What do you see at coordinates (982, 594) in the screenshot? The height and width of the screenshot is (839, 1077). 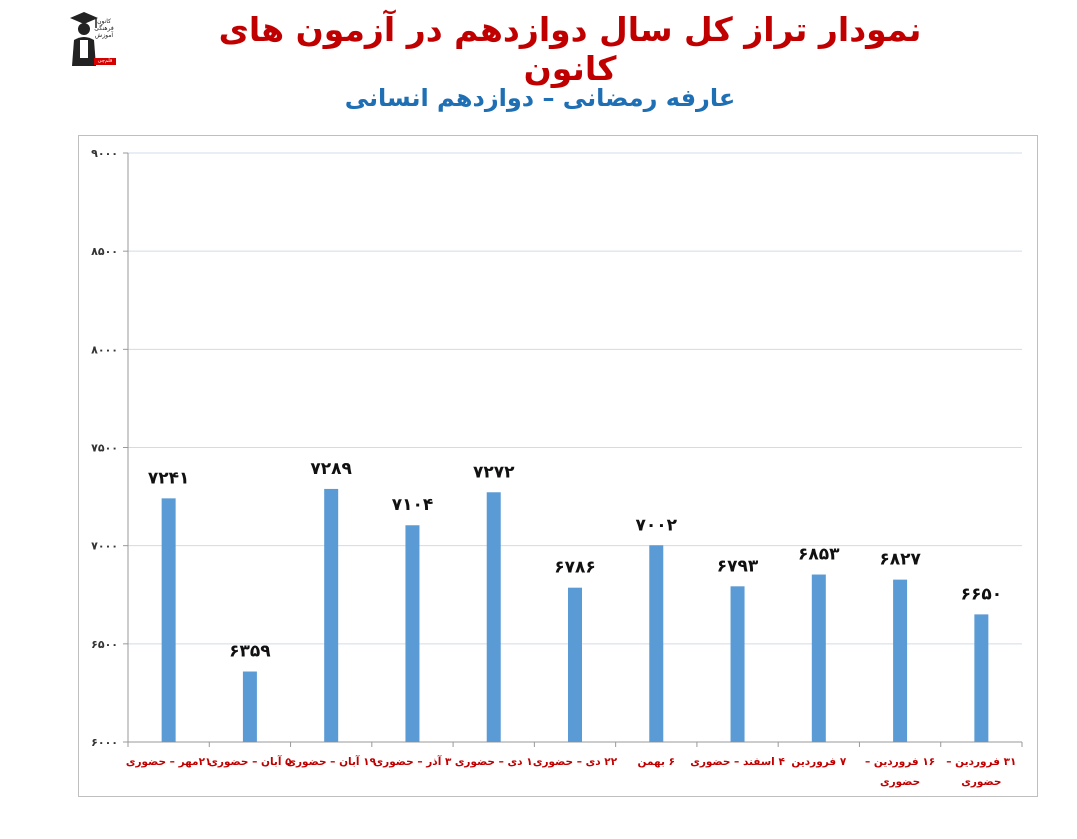 I see `data-label: ۶۶۵۰` at bounding box center [982, 594].